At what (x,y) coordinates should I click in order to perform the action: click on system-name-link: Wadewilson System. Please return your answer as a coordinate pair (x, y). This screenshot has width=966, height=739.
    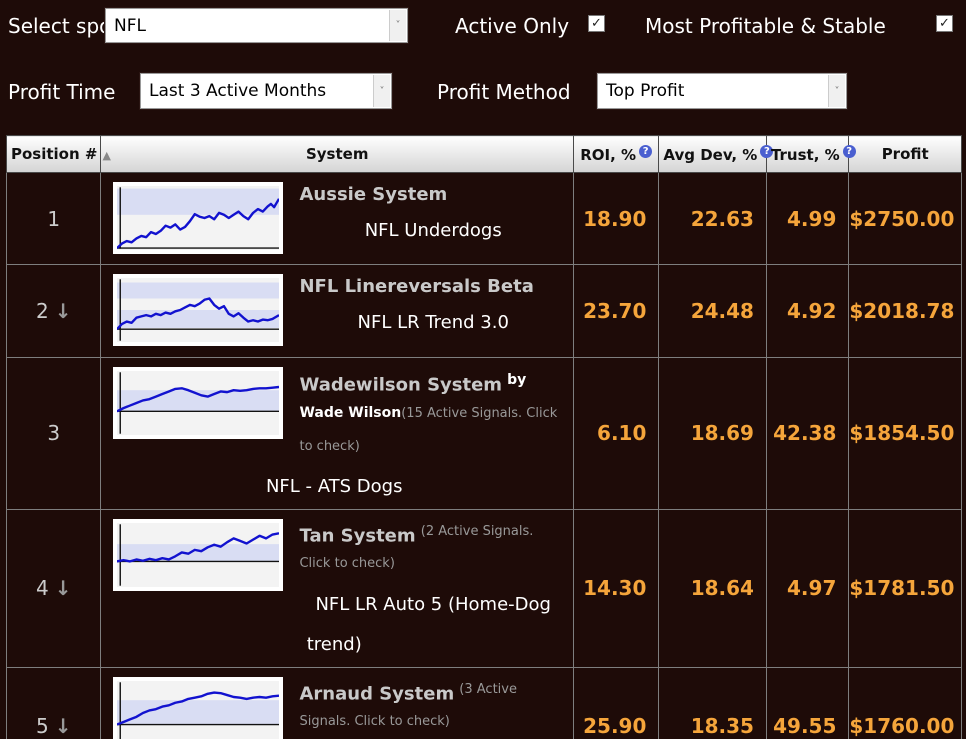
    Looking at the image, I should click on (401, 385).